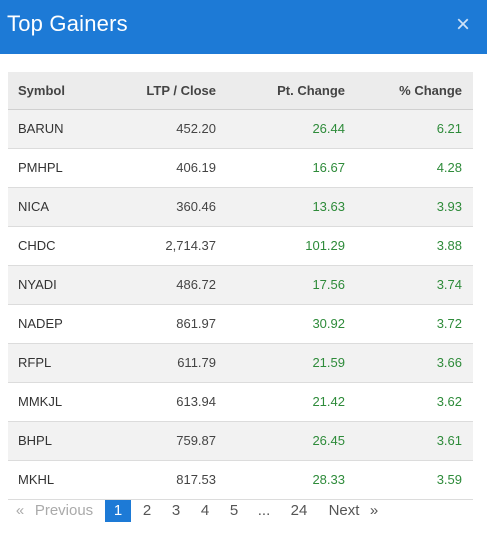 This screenshot has width=487, height=550. I want to click on ltp-cell: 406.19, so click(196, 167).